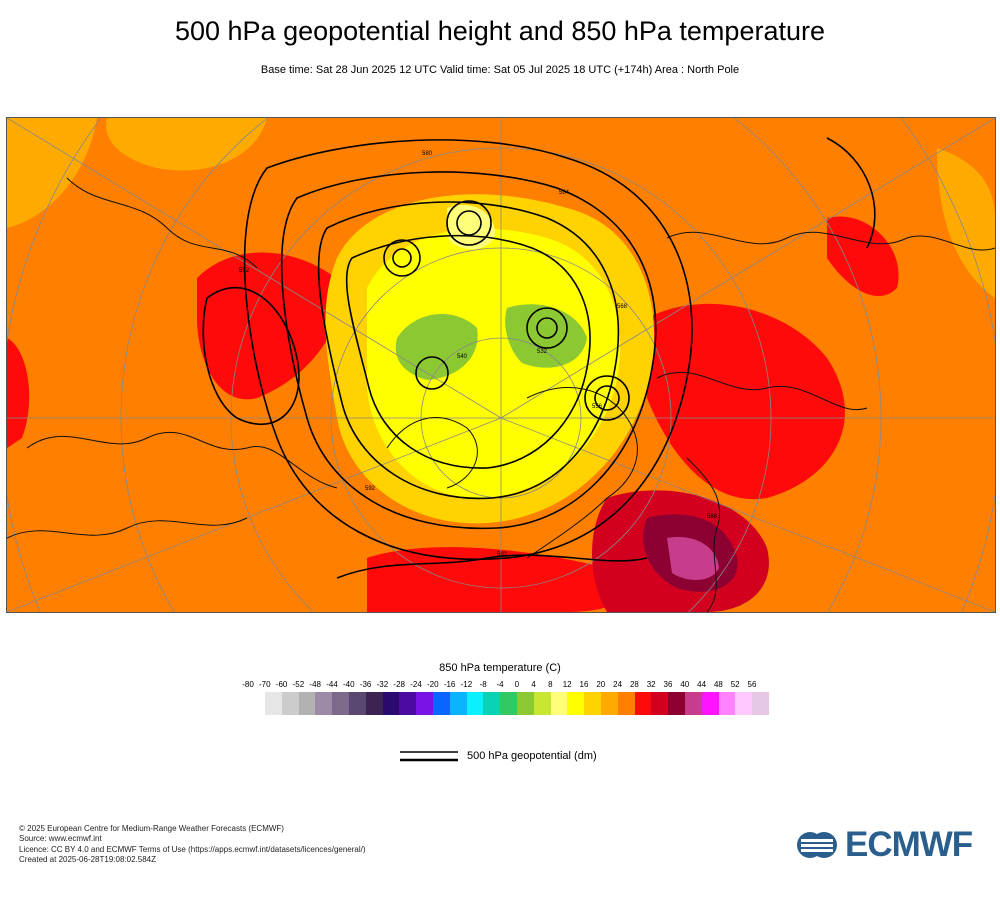  Describe the element at coordinates (483, 684) in the screenshot. I see `colorbar-tick-label: -8` at that location.